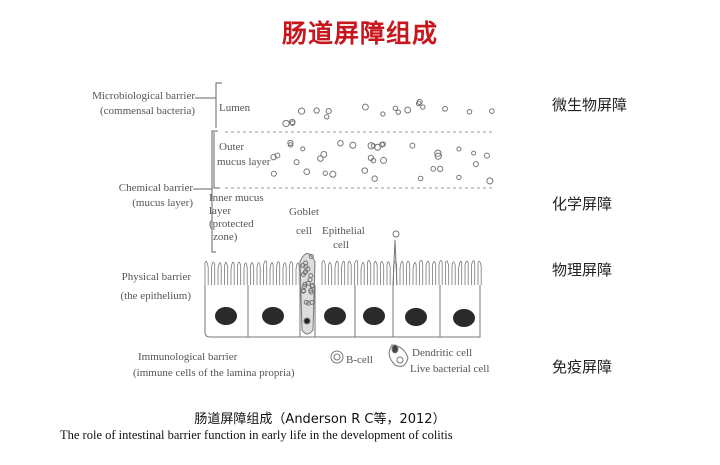  Describe the element at coordinates (320, 419) in the screenshot. I see `caption-citation: 肠道屏障组成（Anderson R C等，2012）` at that location.